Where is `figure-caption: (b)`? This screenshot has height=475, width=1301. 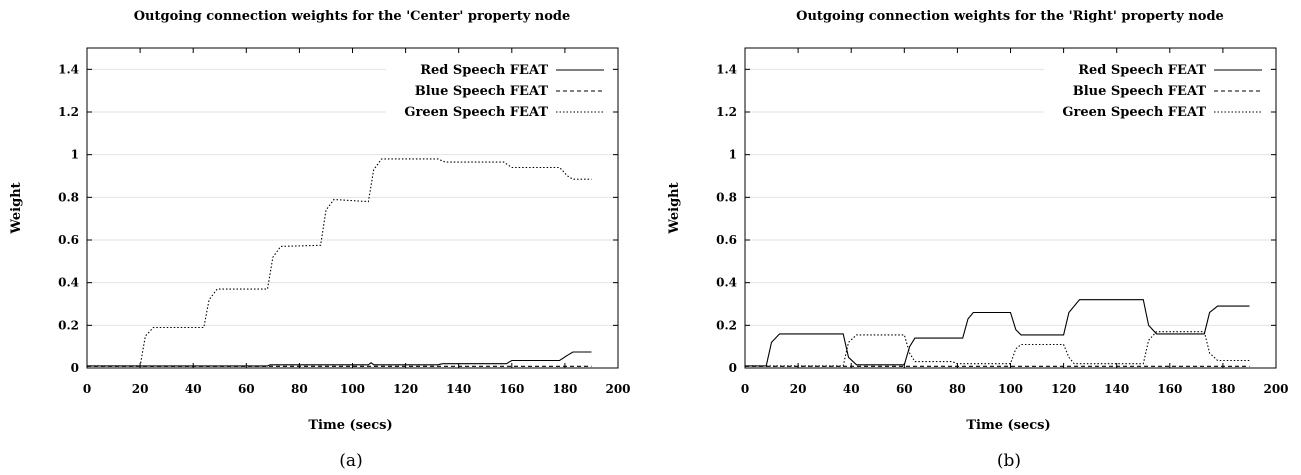 figure-caption: (b) is located at coordinates (1009, 461).